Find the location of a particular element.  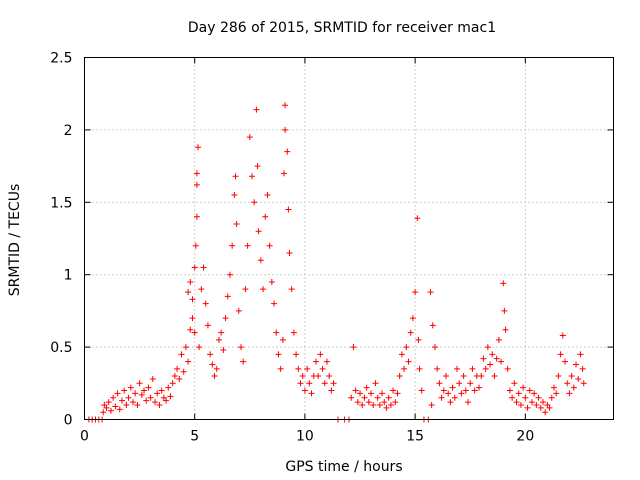

y-tick-label: 2 is located at coordinates (68, 131).